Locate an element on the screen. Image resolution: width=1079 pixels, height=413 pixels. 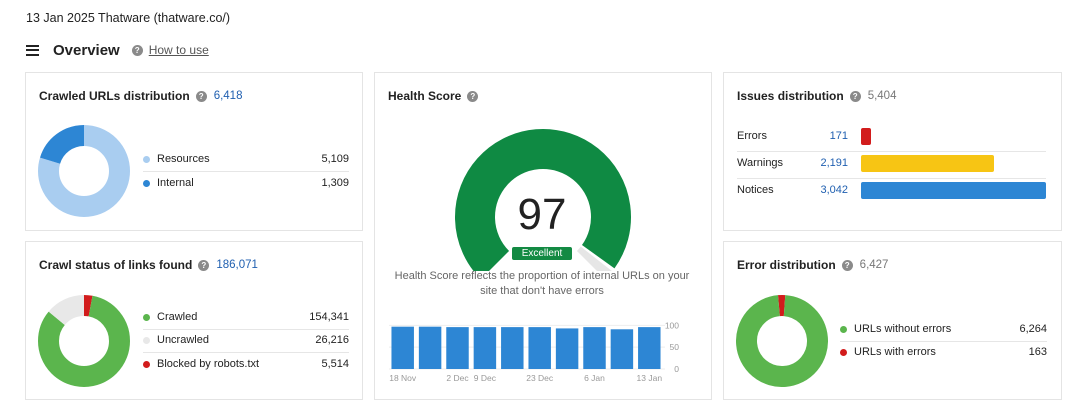
x-tick-label: 2 Dec is located at coordinates (457, 378).